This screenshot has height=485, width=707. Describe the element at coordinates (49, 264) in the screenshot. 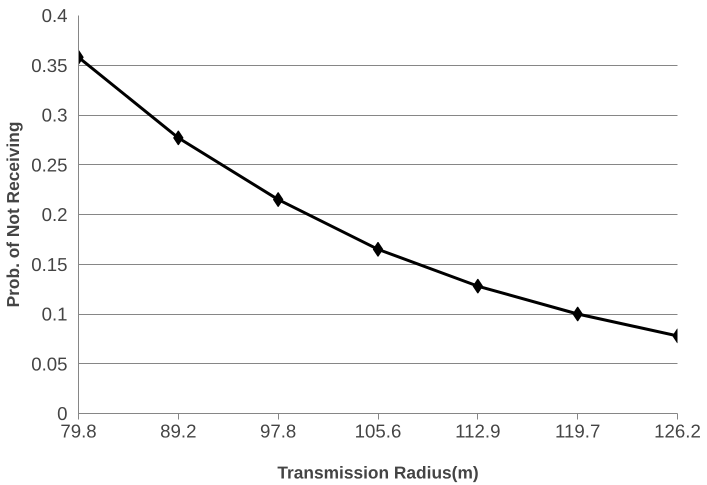

I see `y-tick-label: 0.15` at that location.